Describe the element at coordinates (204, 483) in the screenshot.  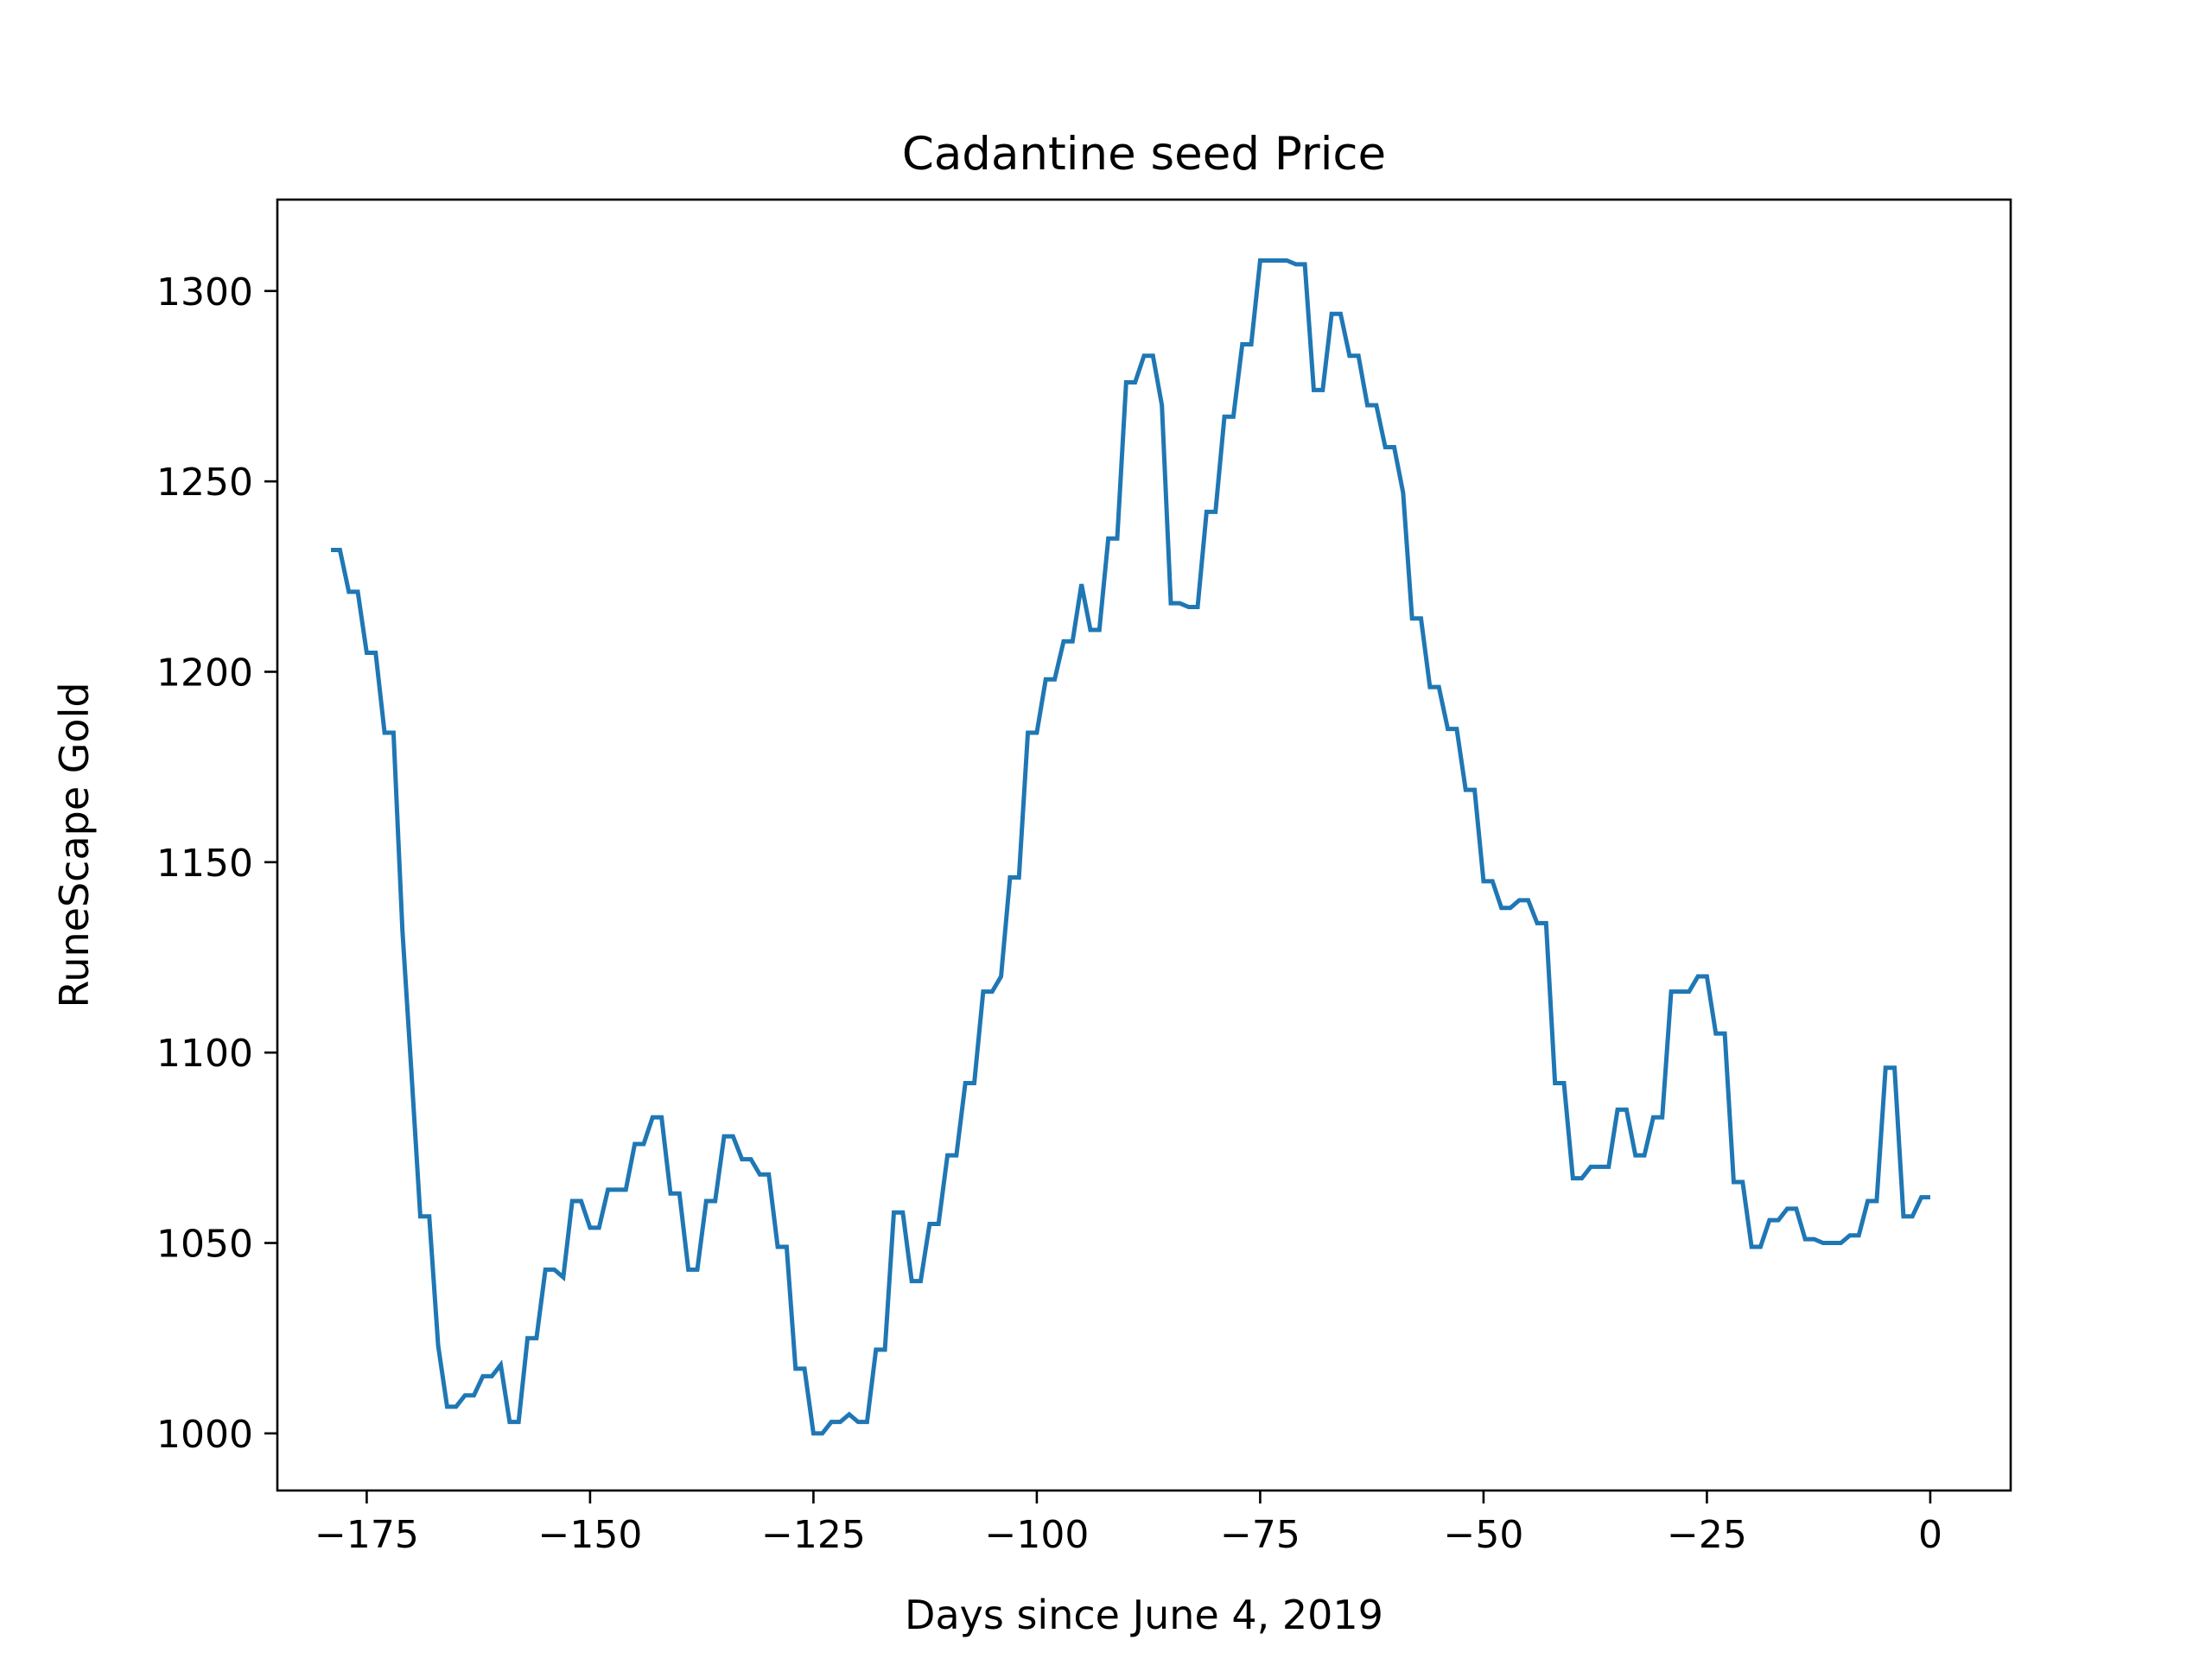
I see `y-tick-label: 1250` at that location.